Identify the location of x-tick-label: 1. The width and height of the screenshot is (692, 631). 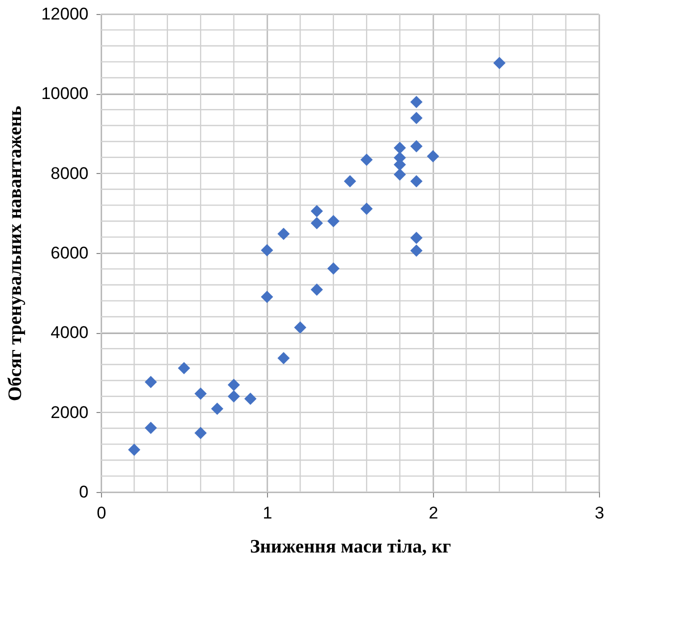
(267, 513).